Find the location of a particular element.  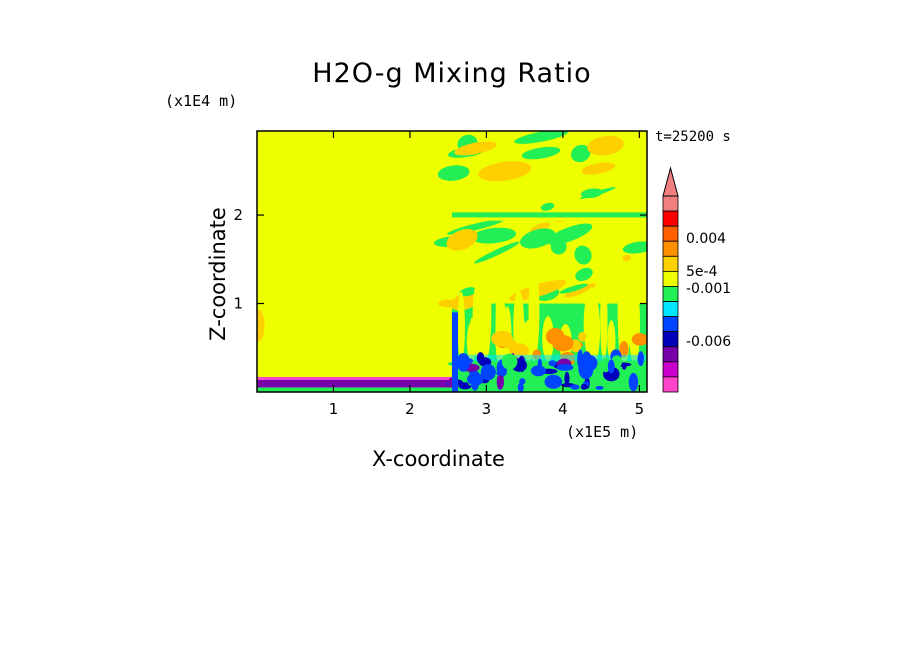

x-tick-label: 4 is located at coordinates (563, 409).